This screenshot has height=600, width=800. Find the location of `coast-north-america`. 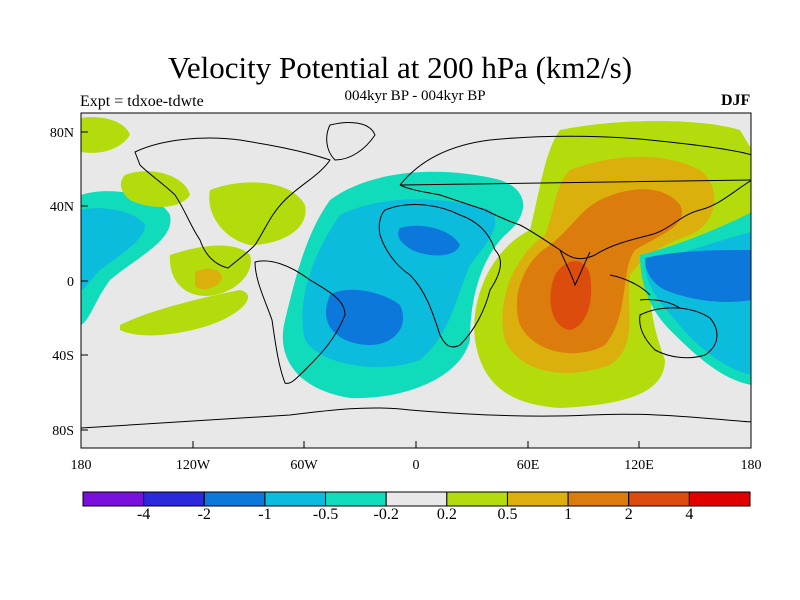

coast-north-america is located at coordinates (232, 203).